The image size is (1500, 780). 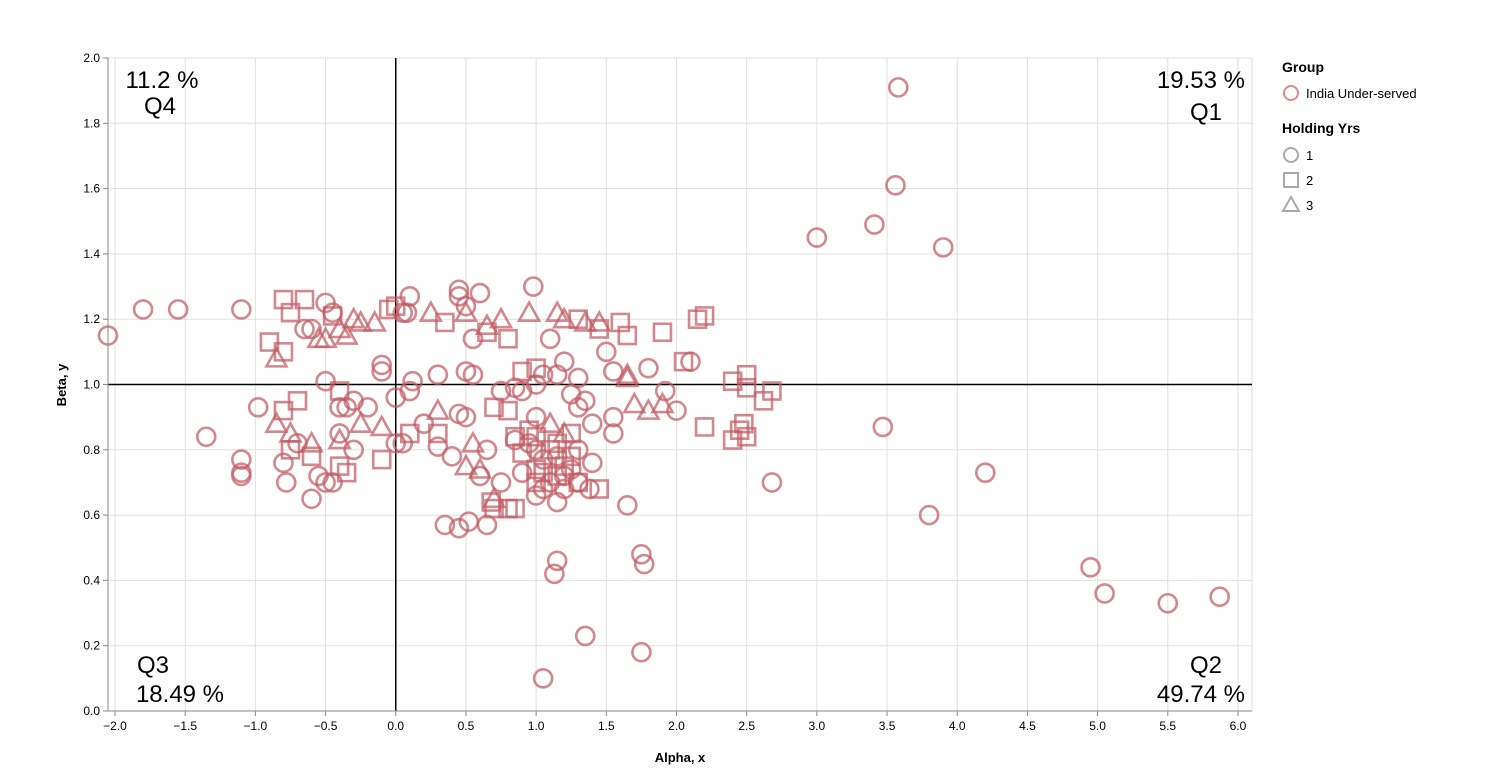 I want to click on legend-shape-item-2: 2, so click(x=1309, y=180).